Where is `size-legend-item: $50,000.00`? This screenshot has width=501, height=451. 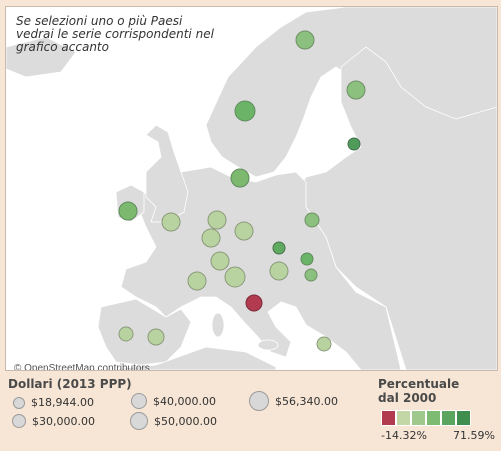 size-legend-item: $50,000.00 is located at coordinates (173, 421).